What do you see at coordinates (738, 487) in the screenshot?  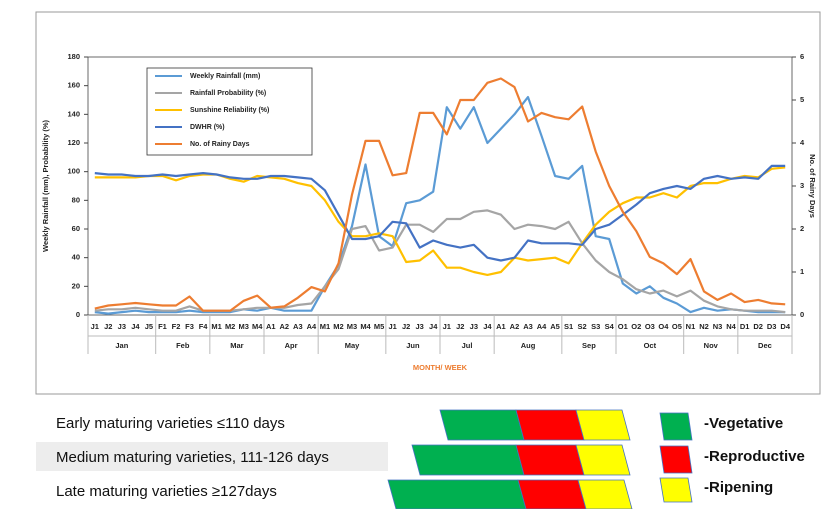 I see `key-label: -Ripening` at bounding box center [738, 487].